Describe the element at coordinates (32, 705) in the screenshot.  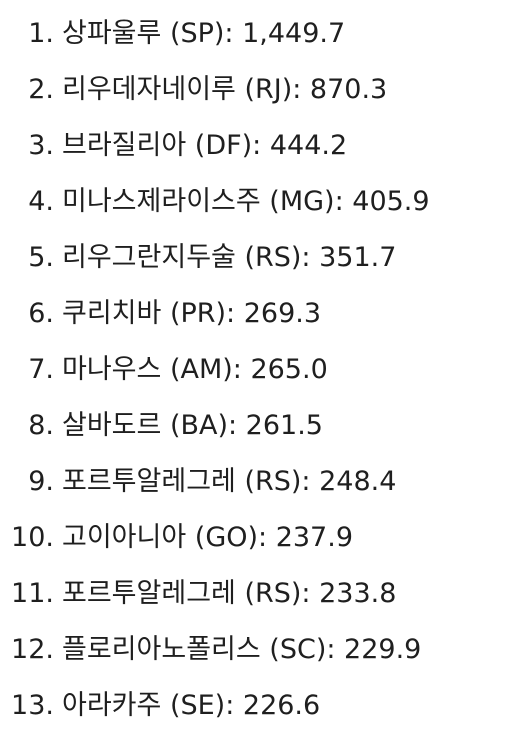
I see `item-number: 13.` at that location.